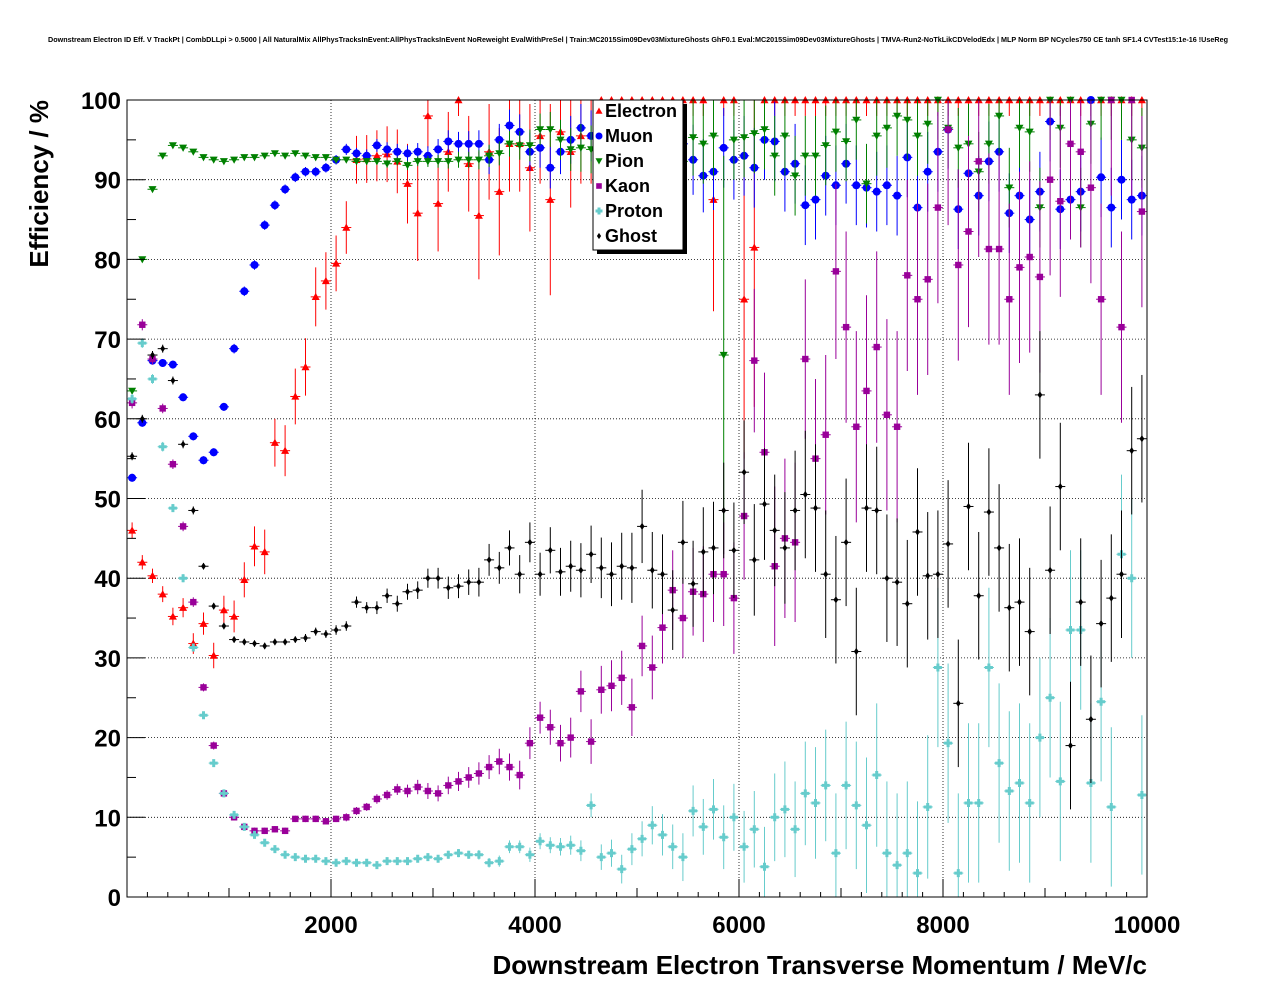 The height and width of the screenshot is (996, 1276). Describe the element at coordinates (107, 659) in the screenshot. I see `y-tick-label: 30` at that location.